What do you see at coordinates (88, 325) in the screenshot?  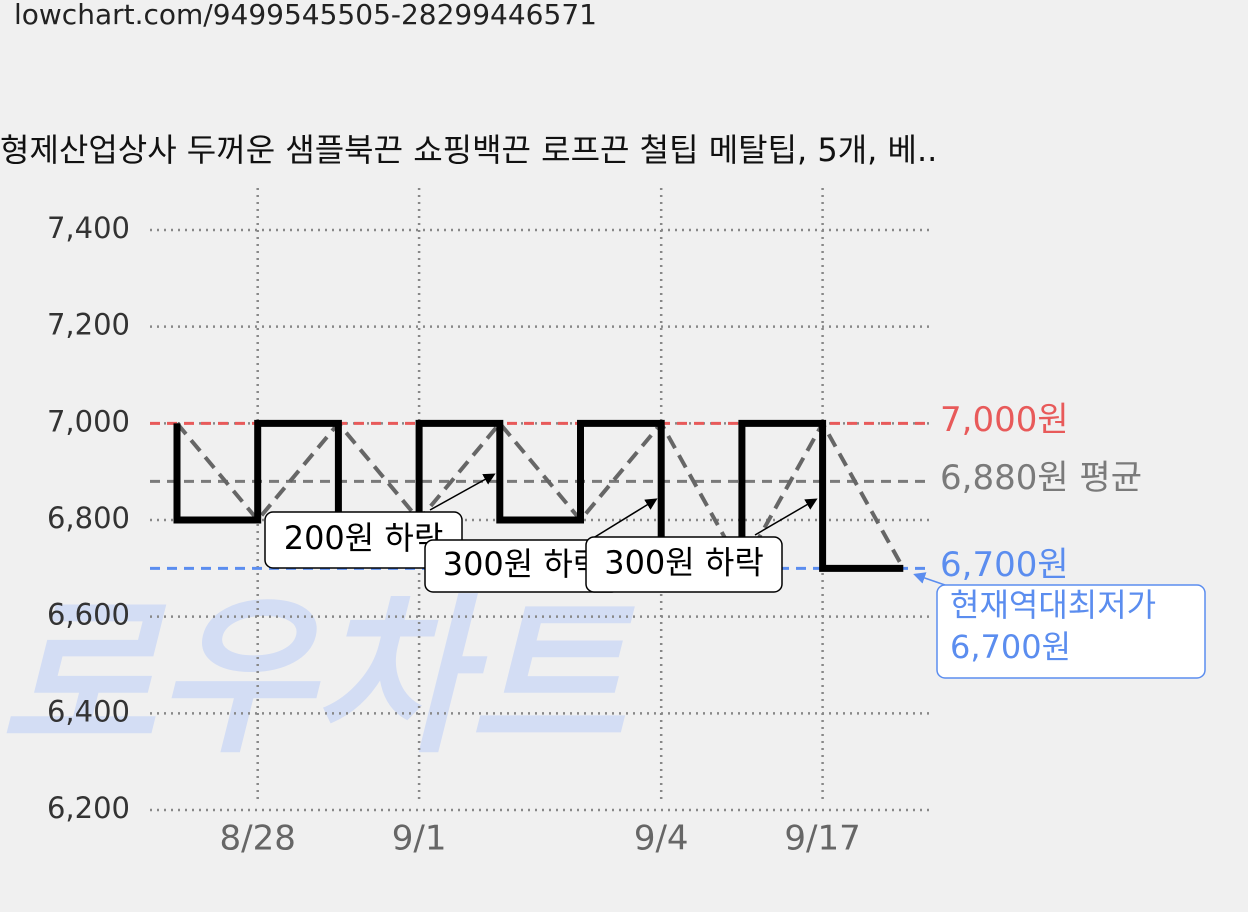 I see `y-tick-label: 7,200` at bounding box center [88, 325].